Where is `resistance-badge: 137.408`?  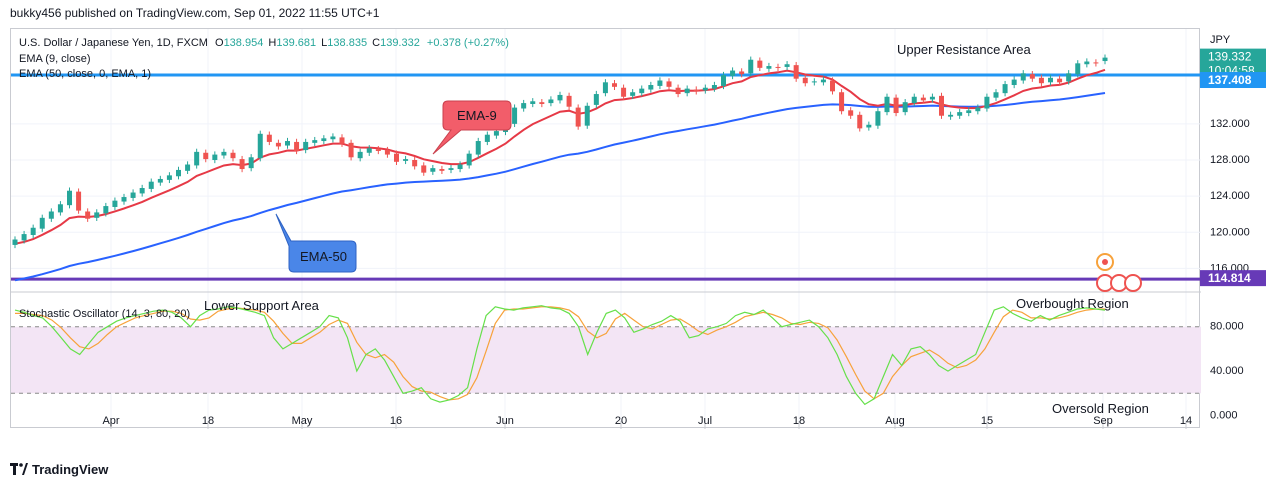 resistance-badge: 137.408 is located at coordinates (1233, 80).